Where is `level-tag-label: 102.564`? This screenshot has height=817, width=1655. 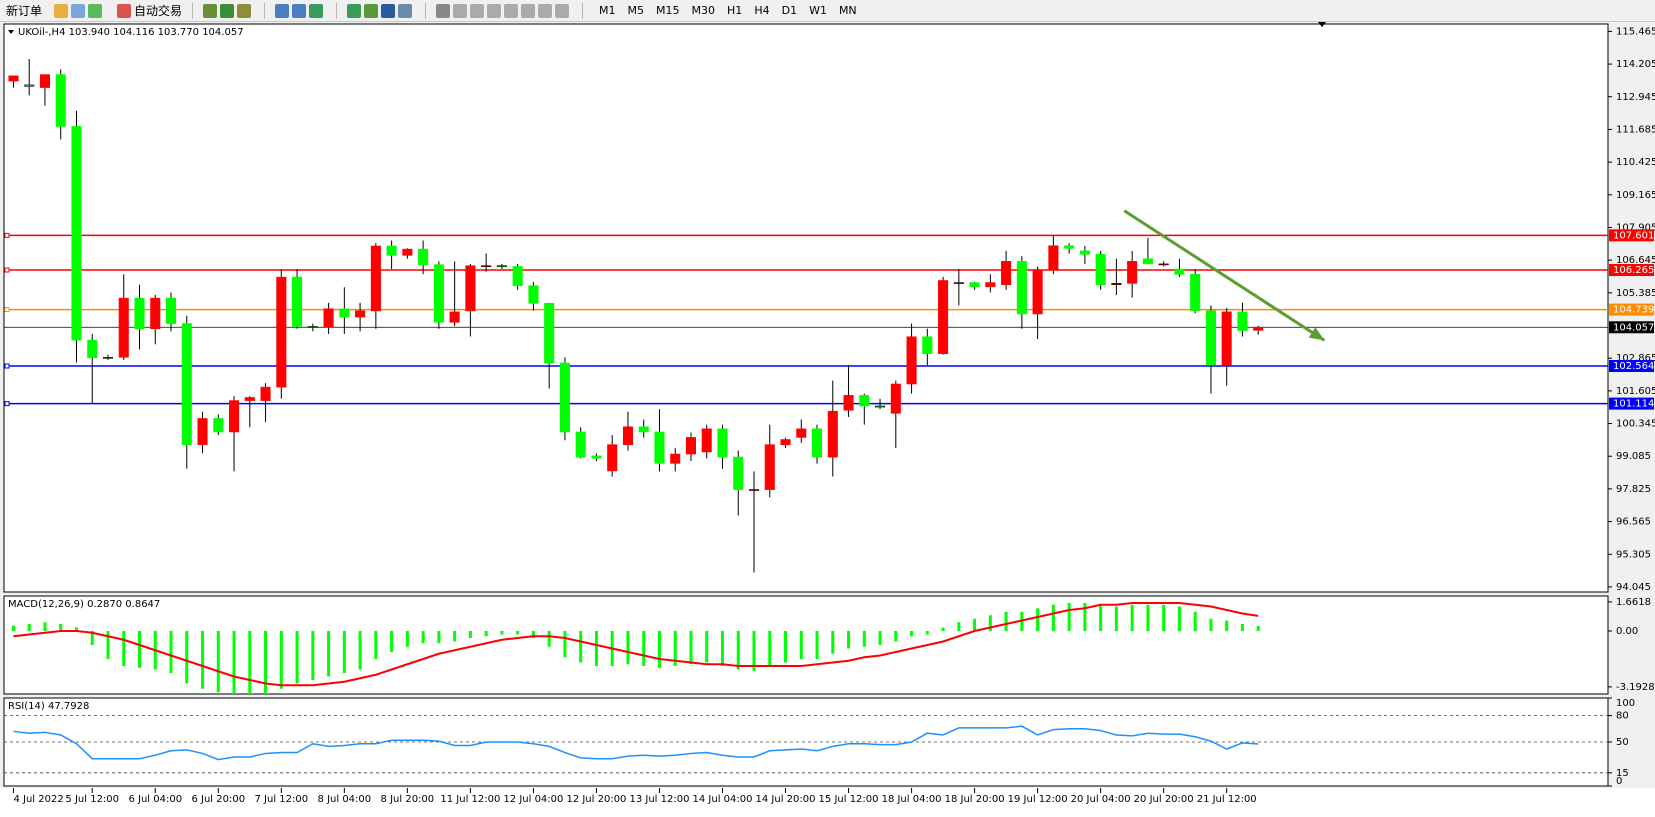 level-tag-label: 102.564 is located at coordinates (1633, 366).